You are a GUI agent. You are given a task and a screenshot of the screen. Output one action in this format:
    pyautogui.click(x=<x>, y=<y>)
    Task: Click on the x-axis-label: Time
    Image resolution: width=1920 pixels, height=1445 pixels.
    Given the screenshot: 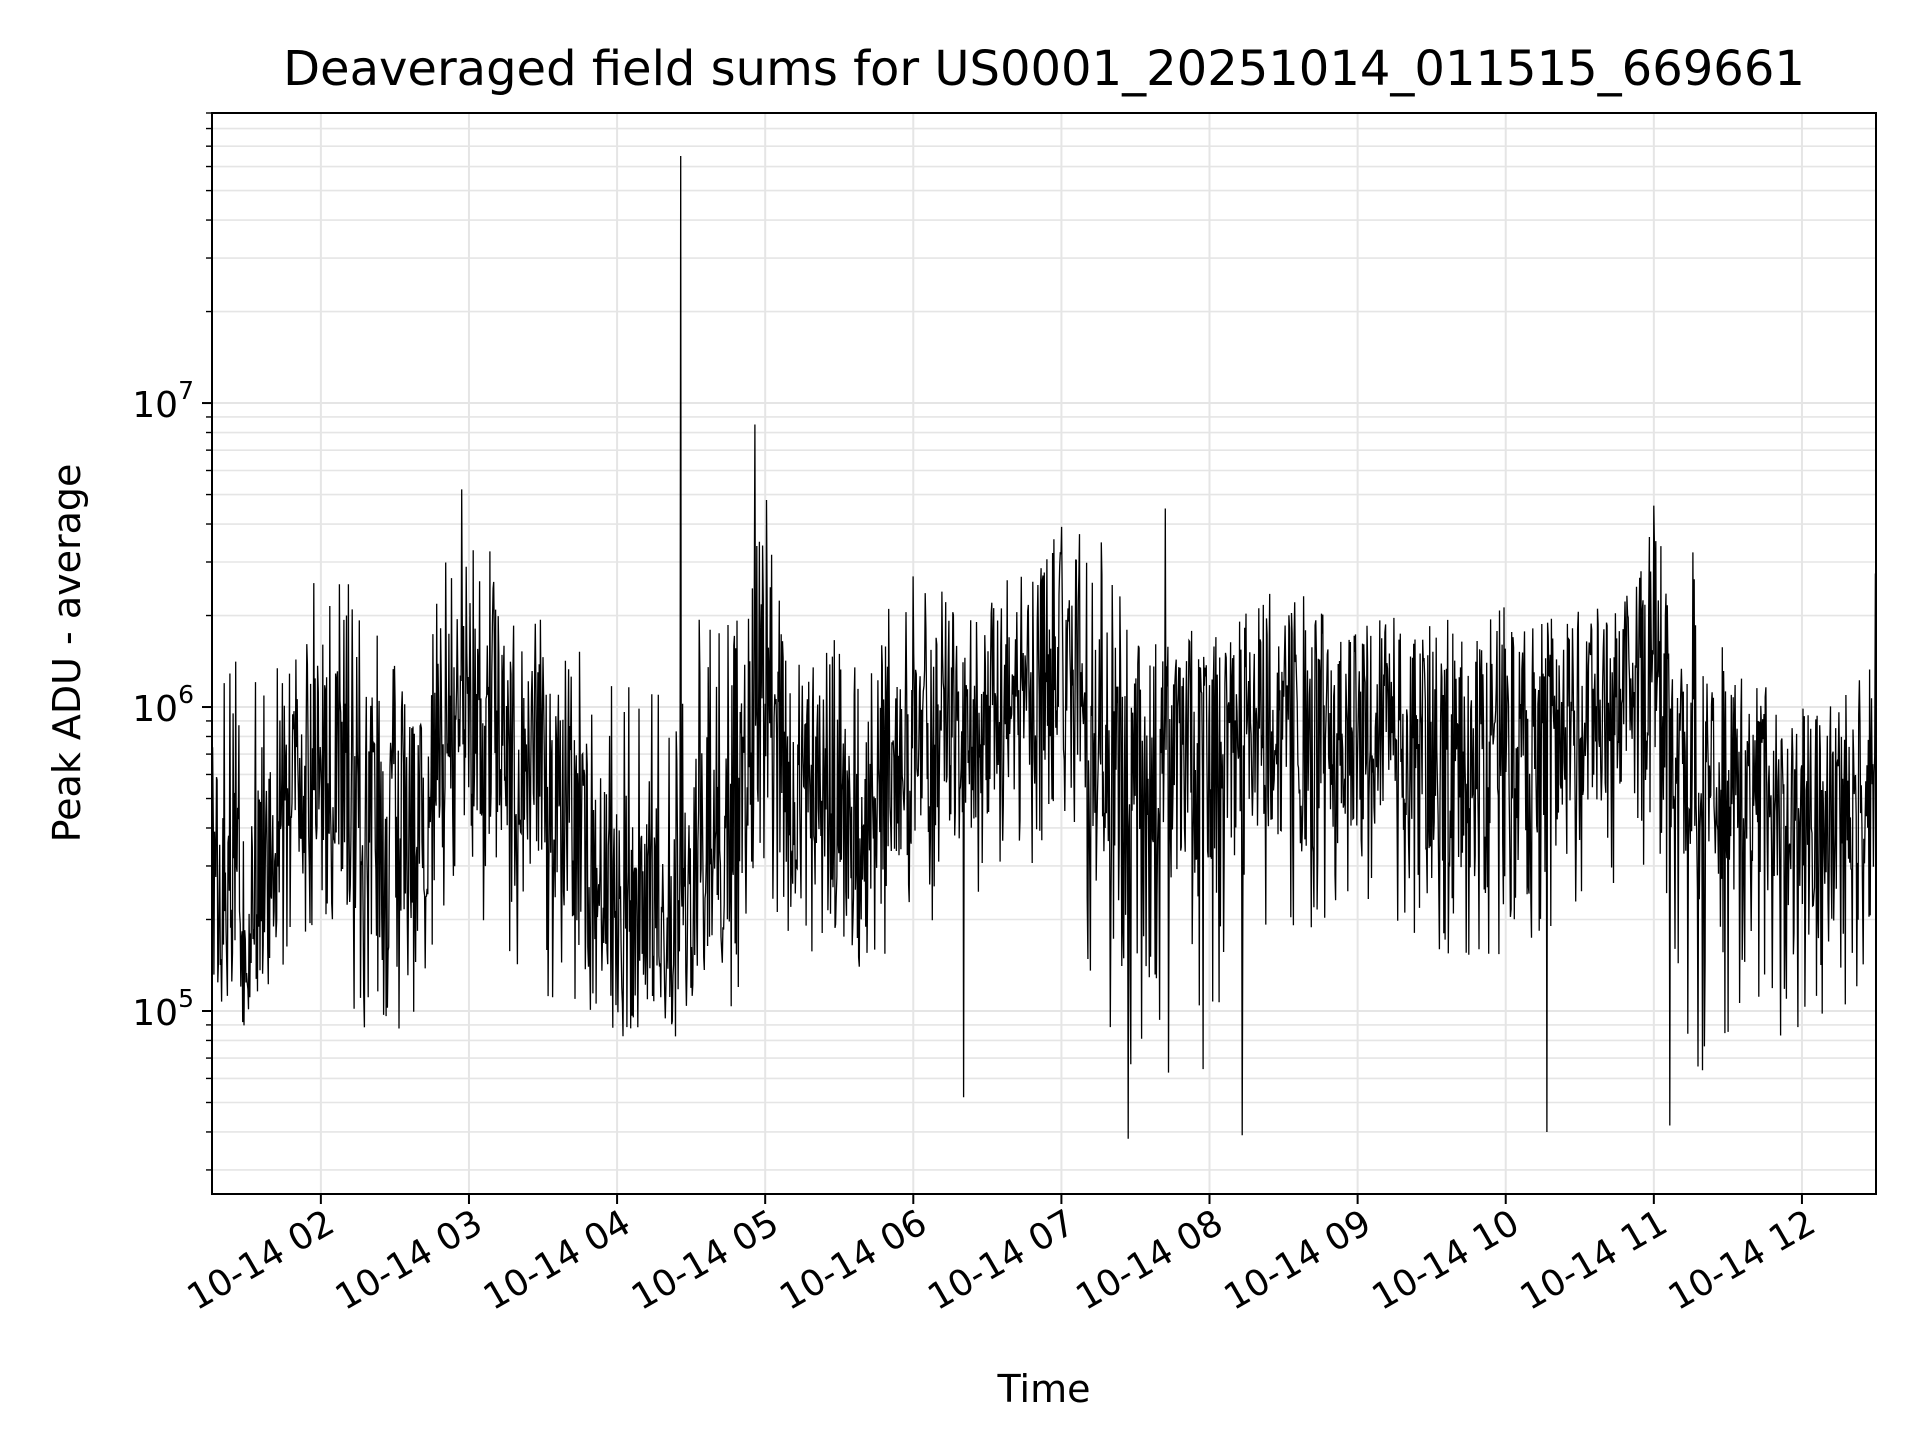 What is the action you would take?
    pyautogui.click(x=1044, y=1389)
    